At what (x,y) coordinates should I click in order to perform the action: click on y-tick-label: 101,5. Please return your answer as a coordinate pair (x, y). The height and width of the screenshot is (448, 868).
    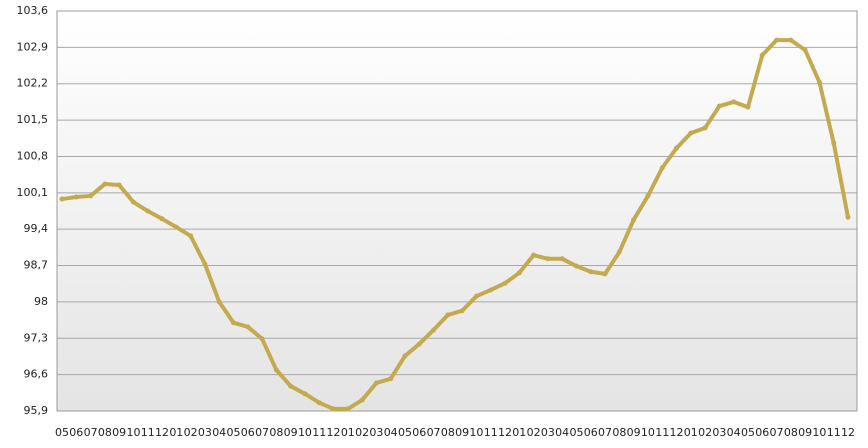
    Looking at the image, I should click on (33, 119).